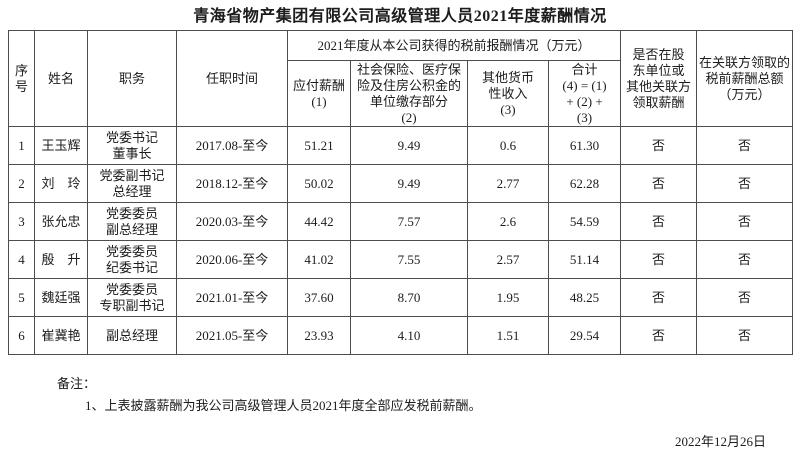 This screenshot has width=800, height=450. What do you see at coordinates (132, 184) in the screenshot?
I see `cell-position: 党委副书记 总经理` at bounding box center [132, 184].